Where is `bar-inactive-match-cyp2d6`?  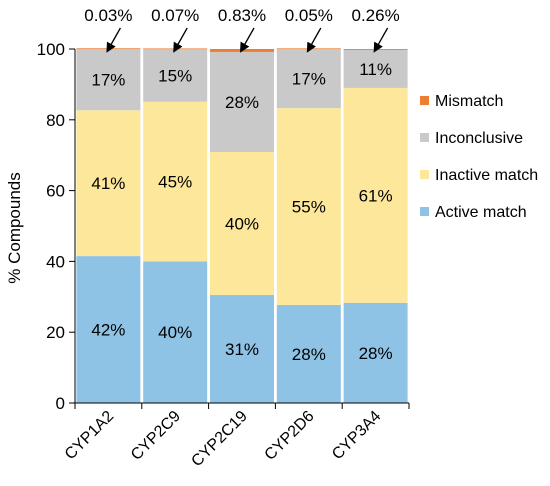 bar-inactive-match-cyp2d6 is located at coordinates (308, 206).